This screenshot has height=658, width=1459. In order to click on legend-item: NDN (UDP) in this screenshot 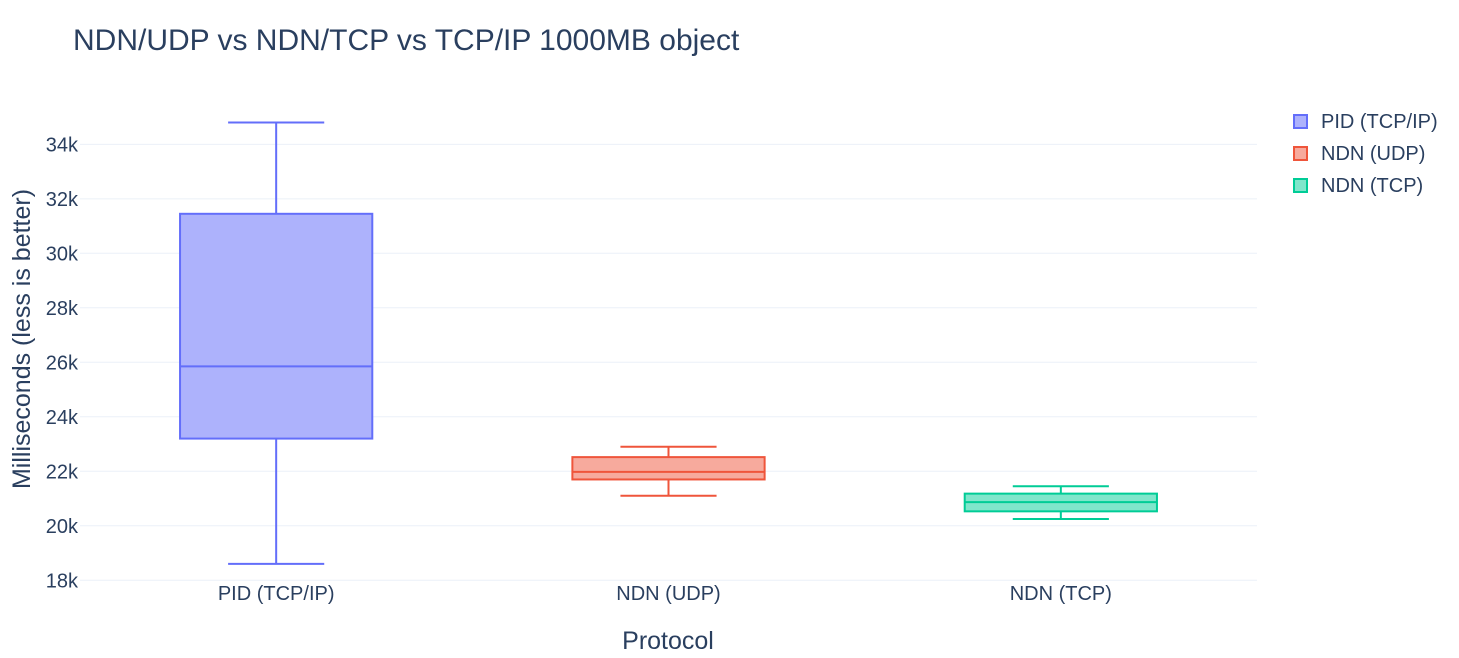, I will do `click(1359, 154)`.